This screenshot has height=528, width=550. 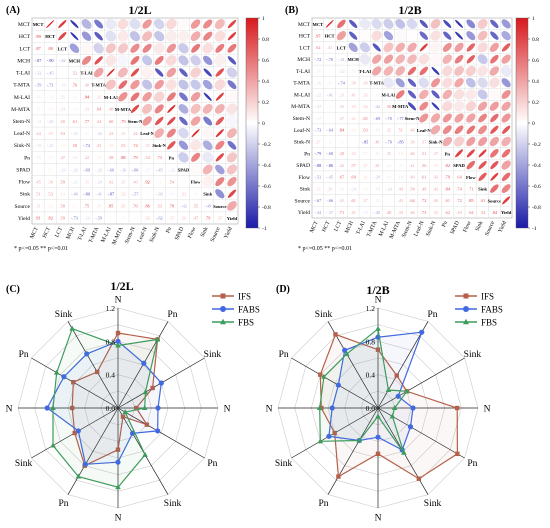 I want to click on legend-label: IFS, so click(x=487, y=297).